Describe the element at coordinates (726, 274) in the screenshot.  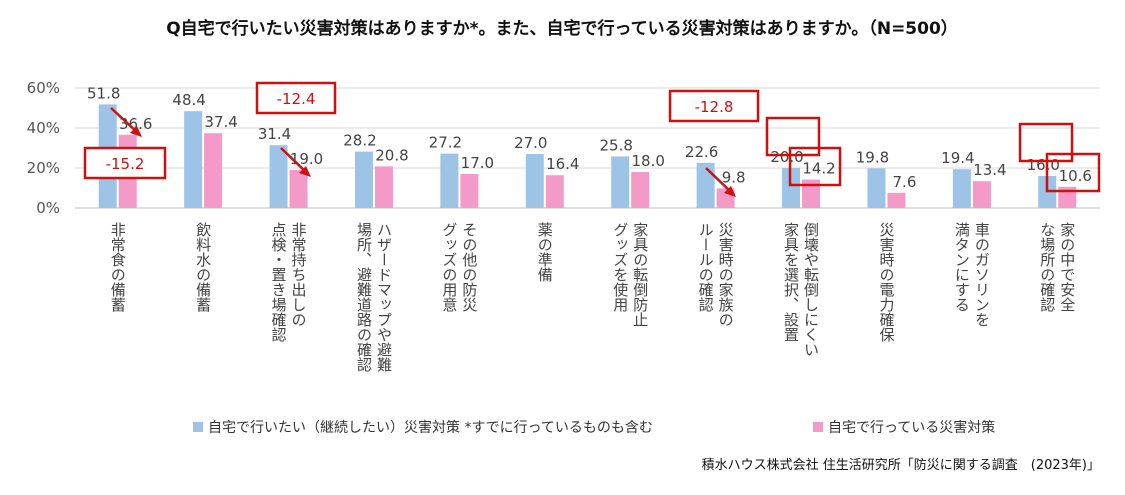
I see `category-label-7-0: 災害時の家族の` at that location.